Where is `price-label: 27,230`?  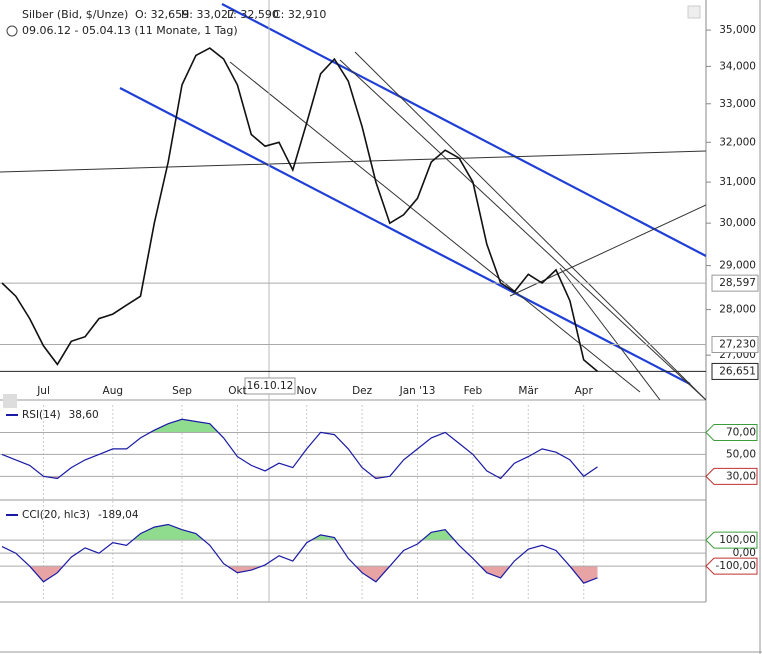 price-label: 27,230 is located at coordinates (737, 345).